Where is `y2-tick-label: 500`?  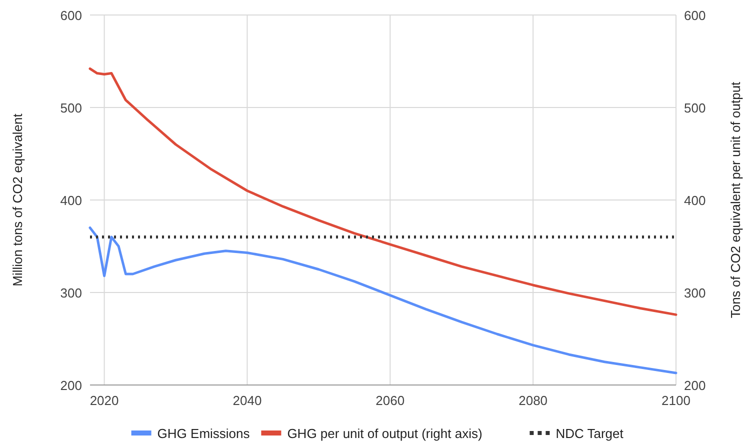 y2-tick-label: 500 is located at coordinates (695, 108).